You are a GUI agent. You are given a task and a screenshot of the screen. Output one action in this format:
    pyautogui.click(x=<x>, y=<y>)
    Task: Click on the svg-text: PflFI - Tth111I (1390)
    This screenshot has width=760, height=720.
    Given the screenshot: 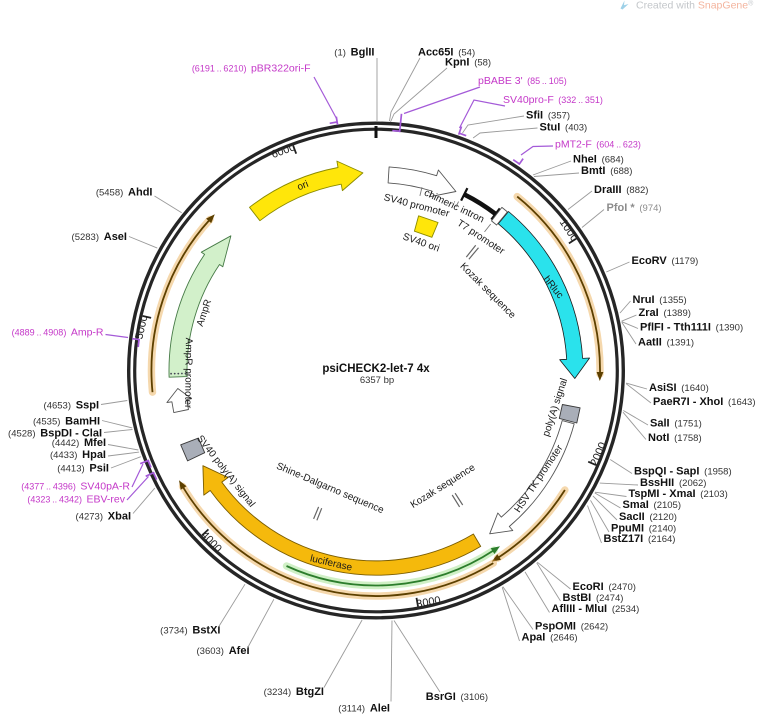 What is the action you would take?
    pyautogui.click(x=691, y=328)
    